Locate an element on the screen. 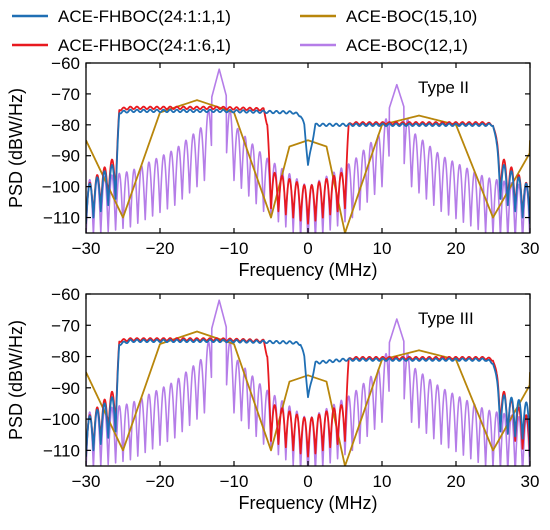 This screenshot has height=530, width=550. legend-item: ACE-FHBOC(24:1:6,1) is located at coordinates (121, 45).